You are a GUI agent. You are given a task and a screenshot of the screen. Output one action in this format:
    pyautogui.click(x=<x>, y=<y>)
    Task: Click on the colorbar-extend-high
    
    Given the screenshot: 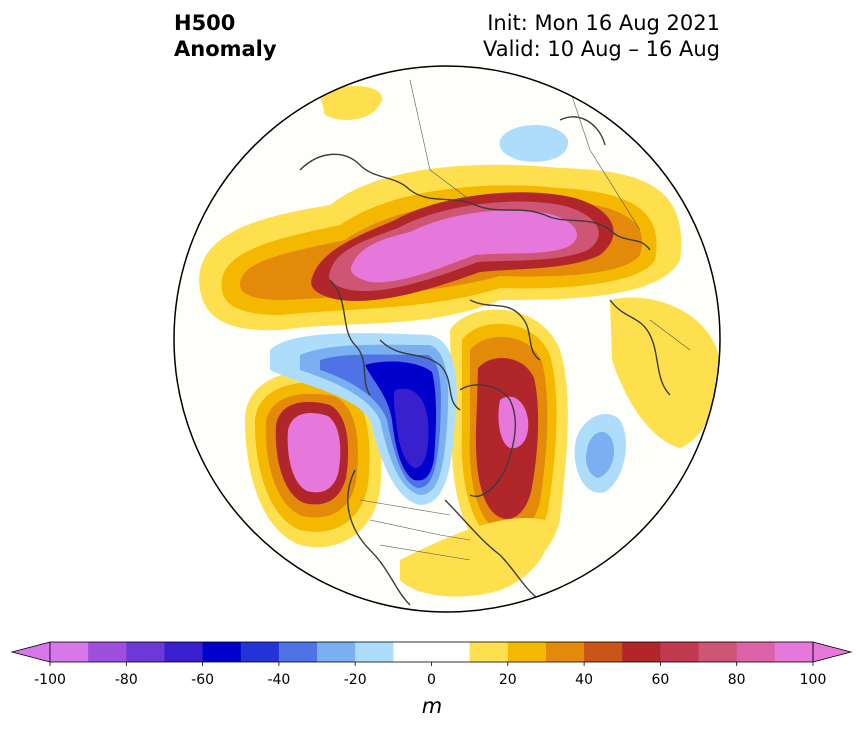 What is the action you would take?
    pyautogui.click(x=832, y=652)
    